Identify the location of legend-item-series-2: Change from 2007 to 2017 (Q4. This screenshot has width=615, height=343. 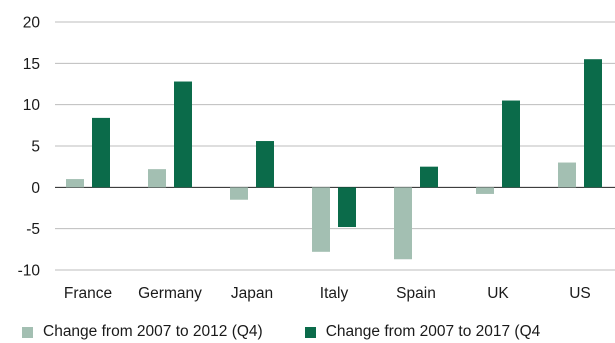
(422, 332).